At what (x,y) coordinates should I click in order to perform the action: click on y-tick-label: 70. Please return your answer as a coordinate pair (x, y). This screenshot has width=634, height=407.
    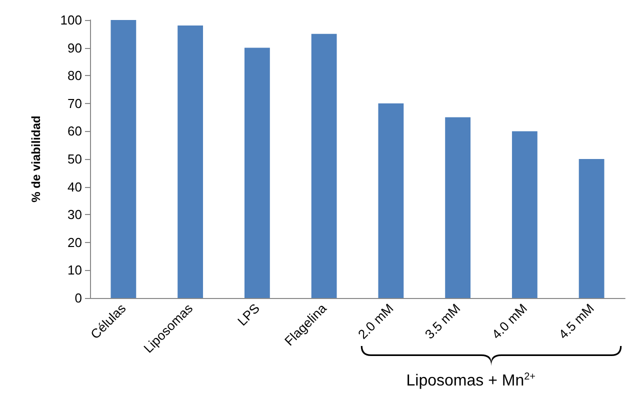
    Looking at the image, I should click on (75, 103).